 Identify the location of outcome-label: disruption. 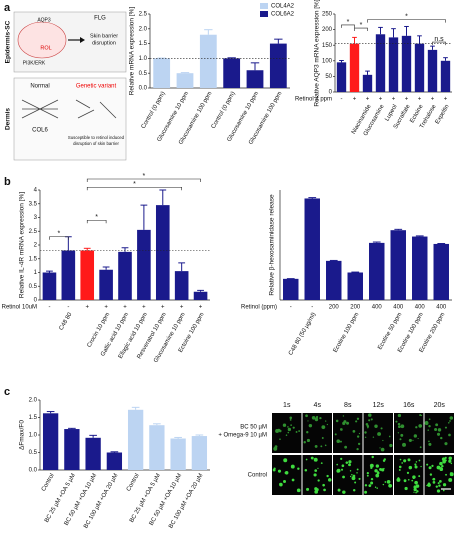
(104, 43).